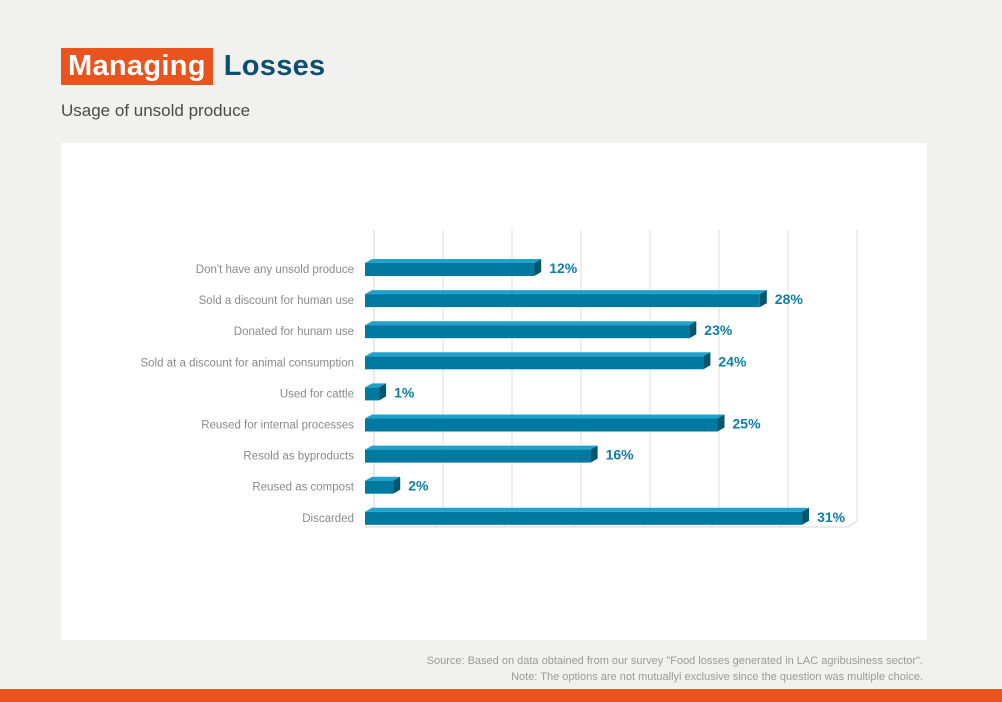  What do you see at coordinates (156, 110) in the screenshot?
I see `chart-subtitle: Usage of unsold produce` at bounding box center [156, 110].